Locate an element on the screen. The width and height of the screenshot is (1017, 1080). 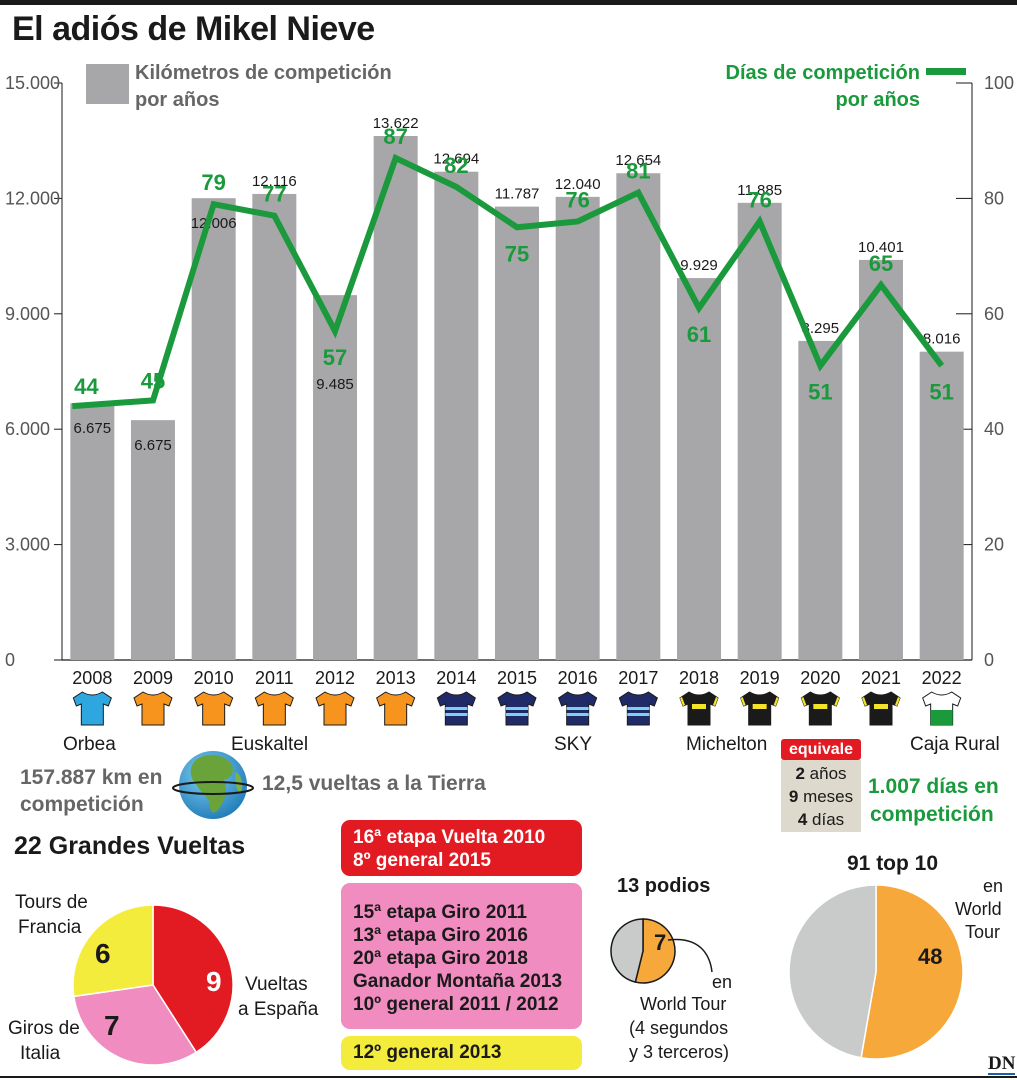
legend-bars-swatch is located at coordinates (107, 84).